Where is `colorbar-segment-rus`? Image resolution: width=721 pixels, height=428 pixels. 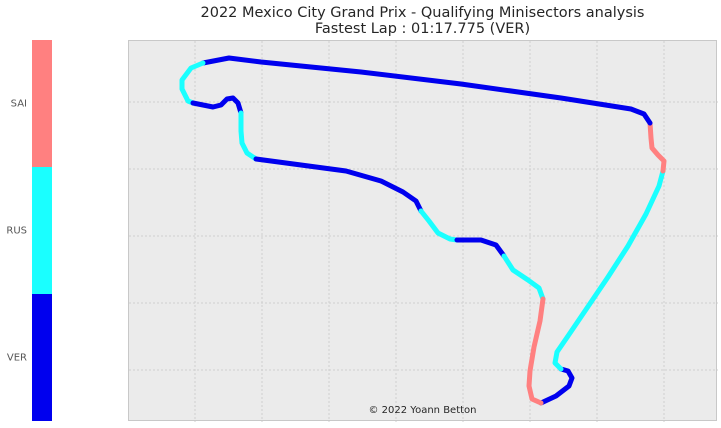
colorbar-segment-rus is located at coordinates (42, 230).